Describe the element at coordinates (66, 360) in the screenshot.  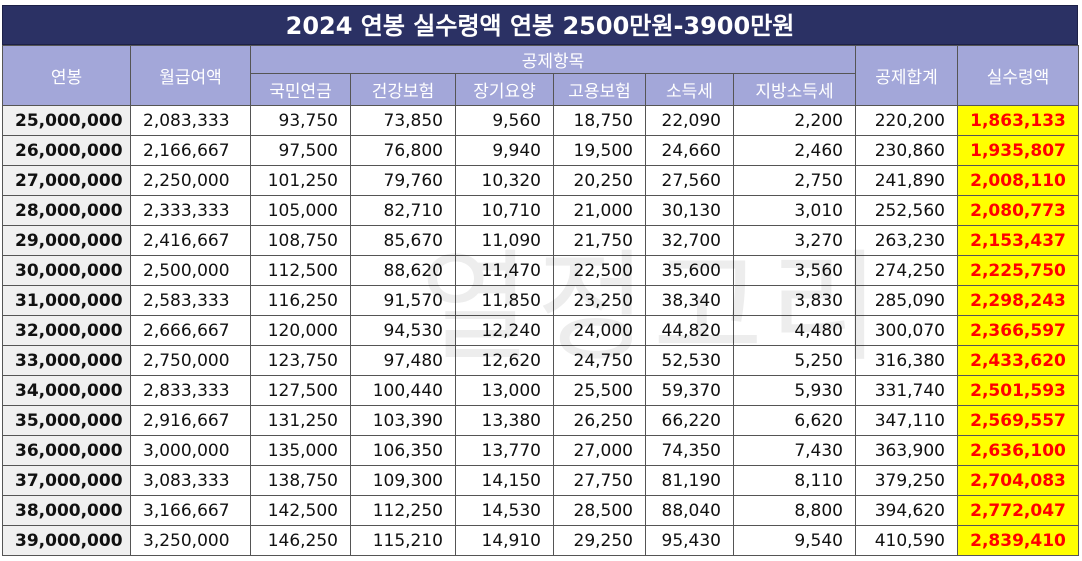
I see `cell-salary: 33,000,000` at that location.